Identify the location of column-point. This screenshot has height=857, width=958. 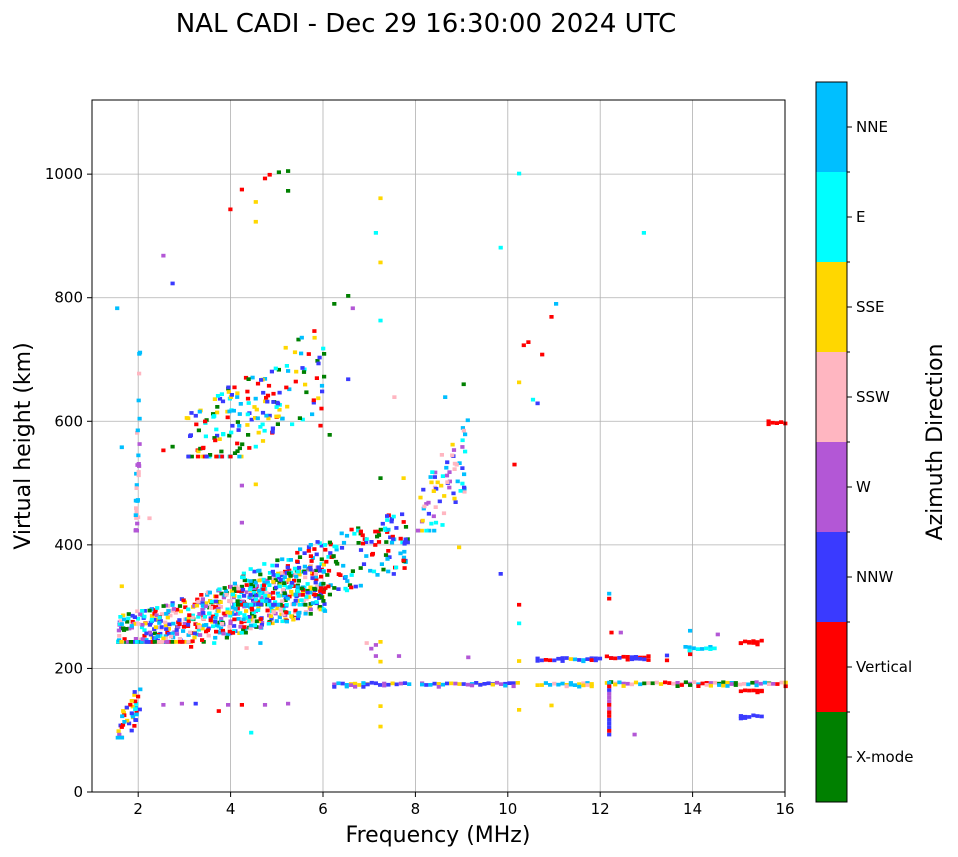
(609, 734).